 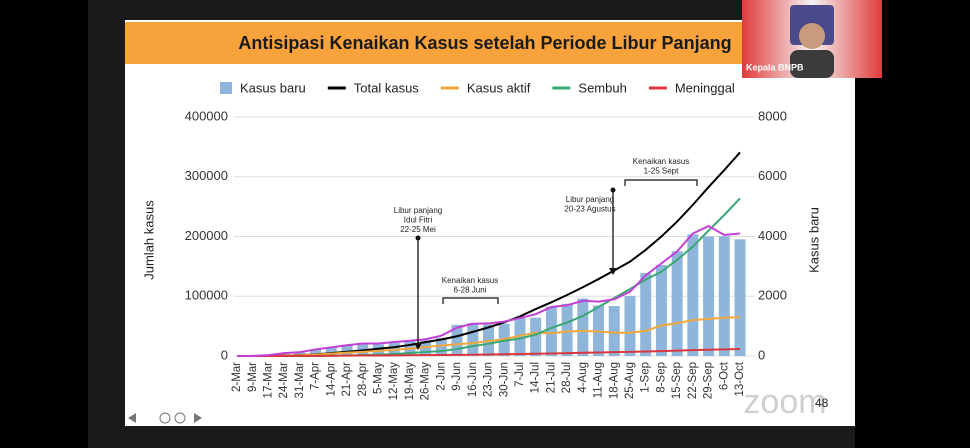 What do you see at coordinates (473, 379) in the screenshot?
I see `x-tick-label: 16-Jun` at bounding box center [473, 379].